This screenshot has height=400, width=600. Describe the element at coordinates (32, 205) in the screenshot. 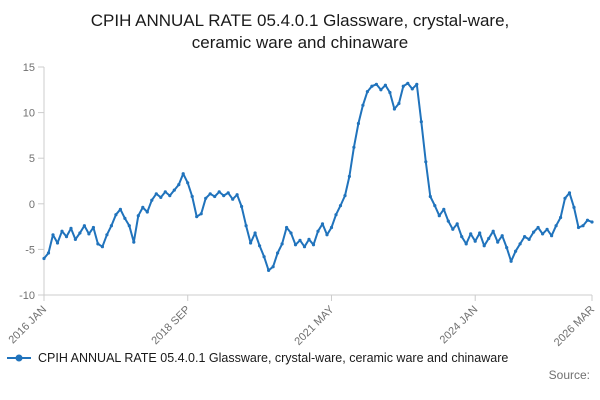

I see `y-tick-label: 0` at that location.